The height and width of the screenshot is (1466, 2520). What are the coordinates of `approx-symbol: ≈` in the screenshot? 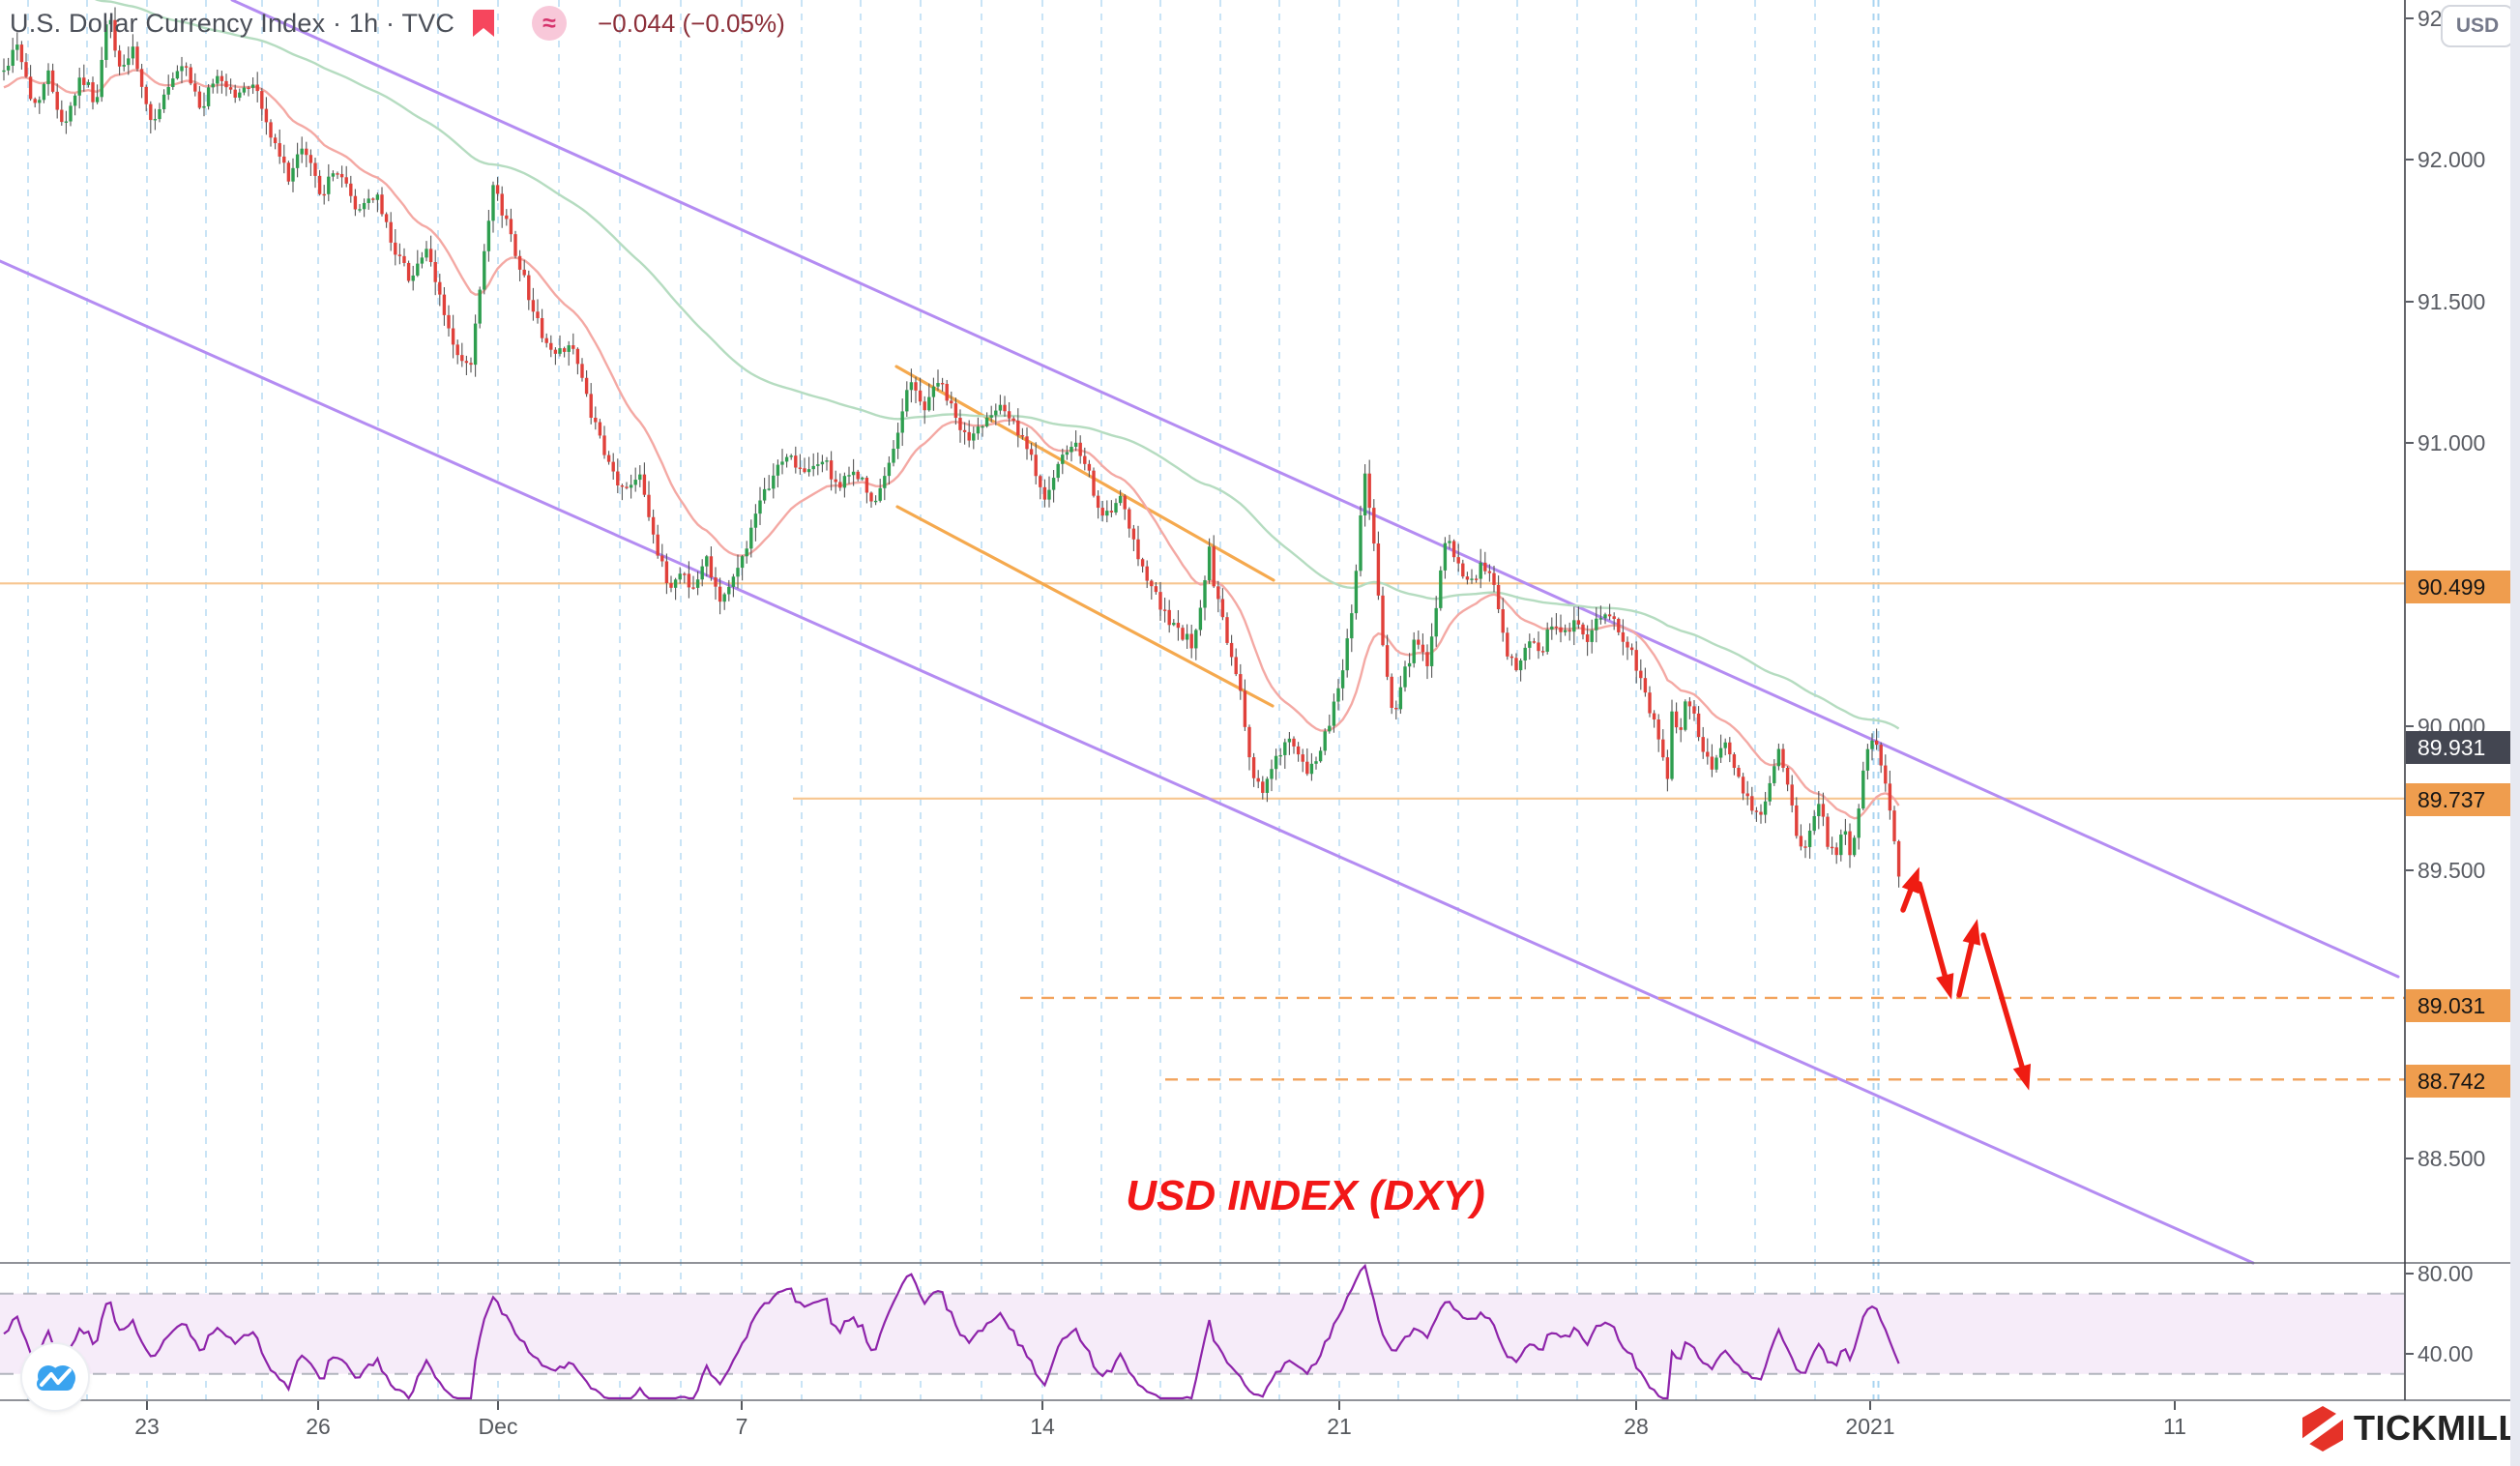 It's located at (549, 23).